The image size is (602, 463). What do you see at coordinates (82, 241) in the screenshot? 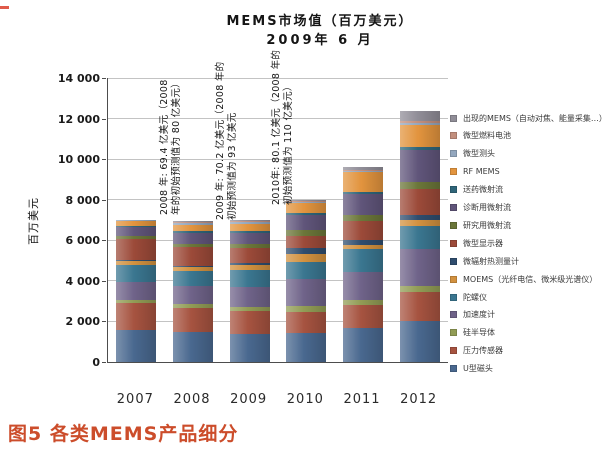
I see `y-tick-label: 6 000` at bounding box center [82, 241].